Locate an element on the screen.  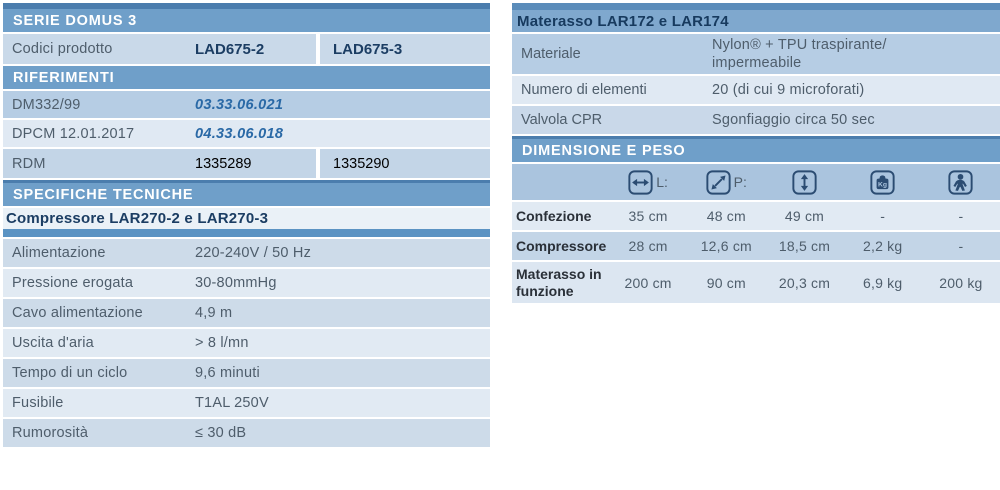
row-codici-prodotto: Codici prodotto LAD675-2 LAD675-3 is located at coordinates (246, 49).